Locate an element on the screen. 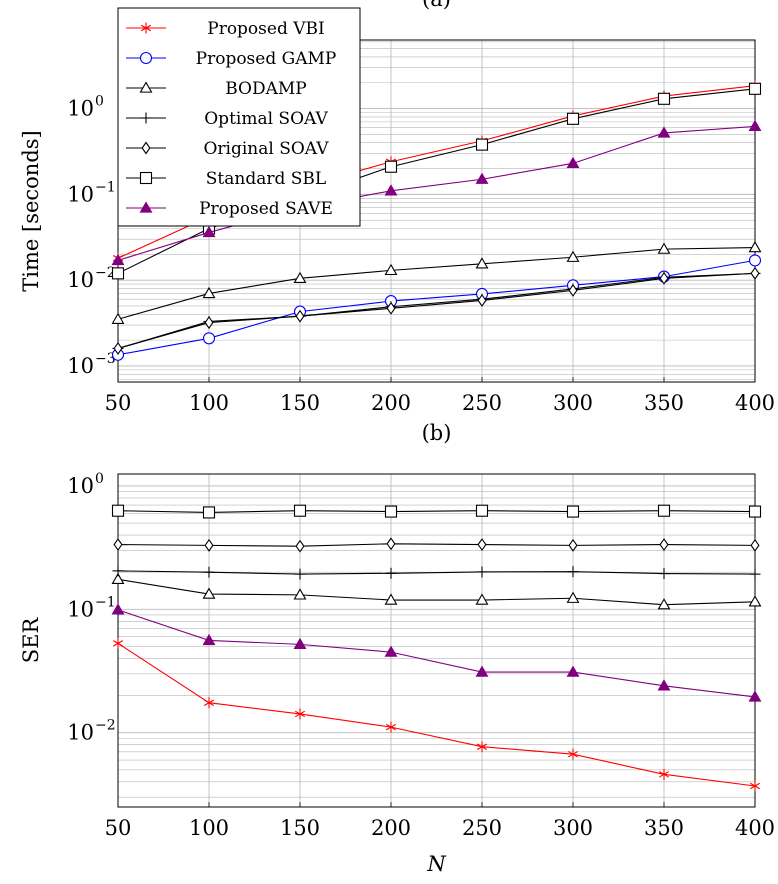 The width and height of the screenshot is (778, 884). series-line-gamp is located at coordinates (436, 307).